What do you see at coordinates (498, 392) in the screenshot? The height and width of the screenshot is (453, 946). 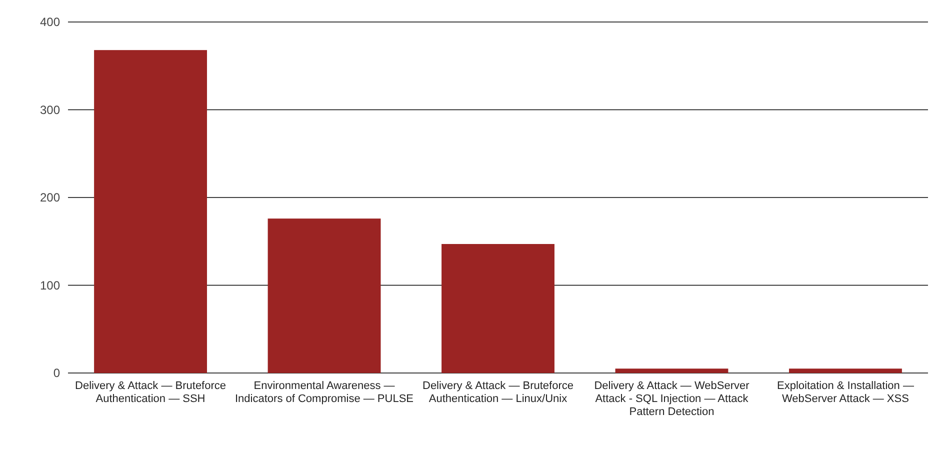 I see `x-tick-label: Delivery & Attack — Bruteforce Authentication — Linux/Unix` at bounding box center [498, 392].